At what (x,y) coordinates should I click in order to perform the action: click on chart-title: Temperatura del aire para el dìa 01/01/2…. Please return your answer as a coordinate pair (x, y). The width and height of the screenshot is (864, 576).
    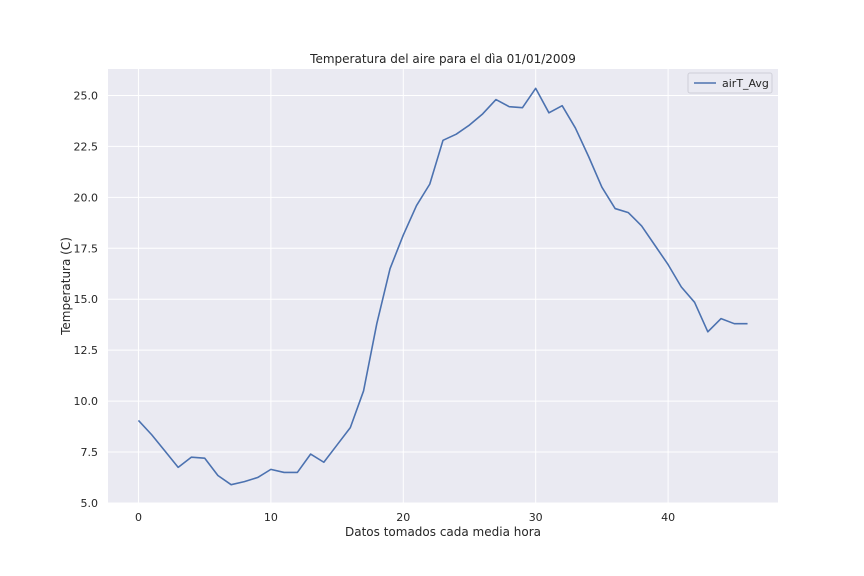
    Looking at the image, I should click on (442, 59).